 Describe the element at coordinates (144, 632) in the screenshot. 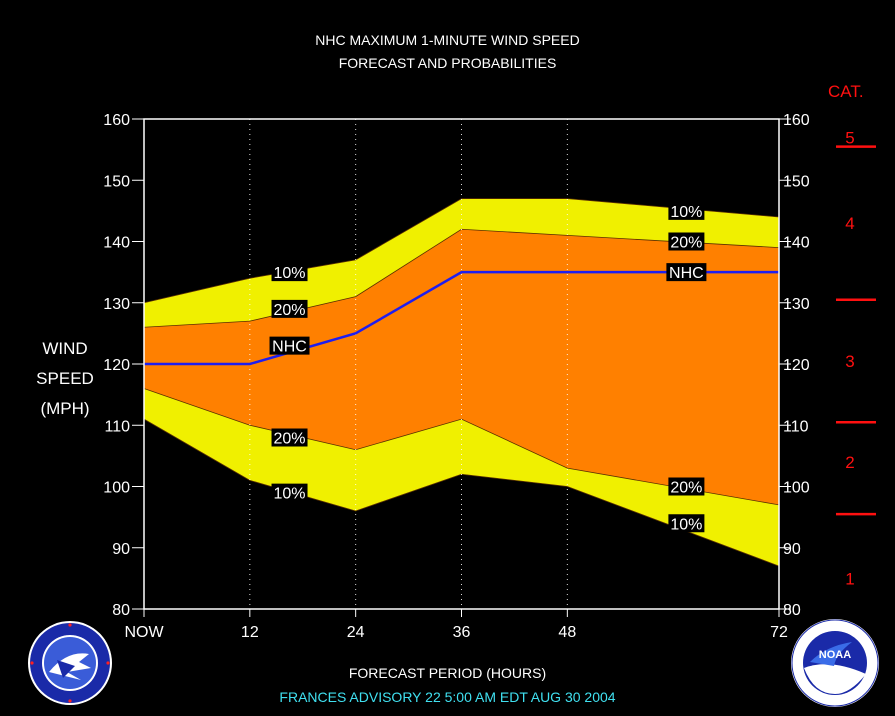

I see `x-tick-label-0: NOW` at that location.